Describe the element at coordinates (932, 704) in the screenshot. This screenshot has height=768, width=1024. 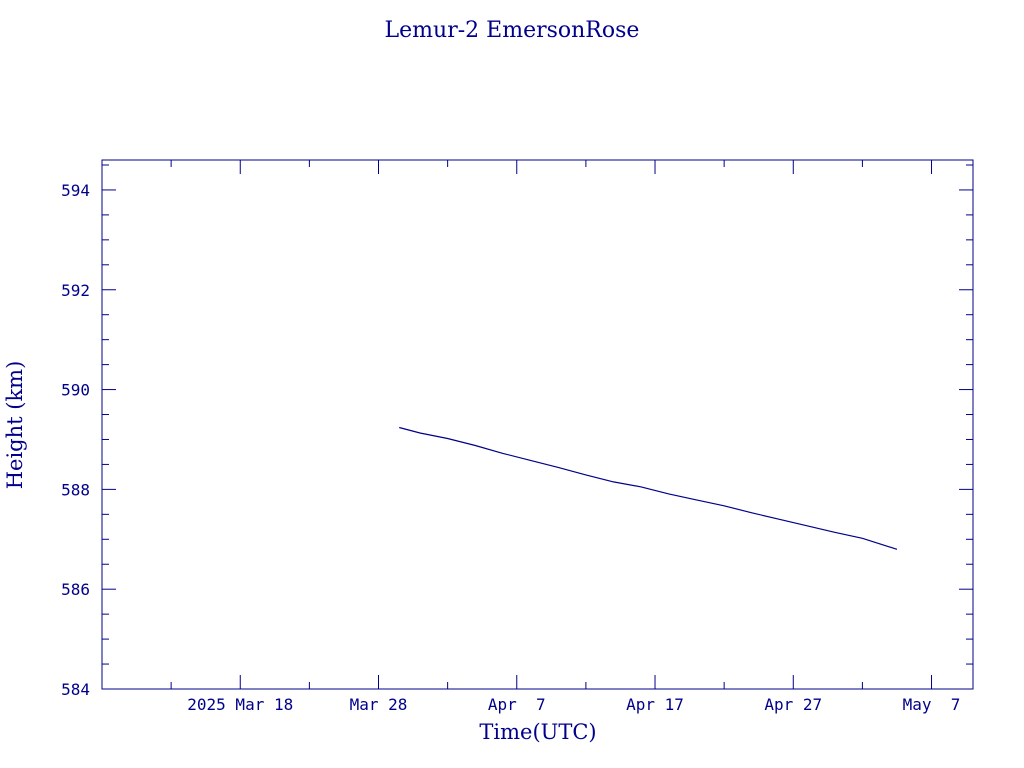
I see `x-tick-label: May 7` at that location.